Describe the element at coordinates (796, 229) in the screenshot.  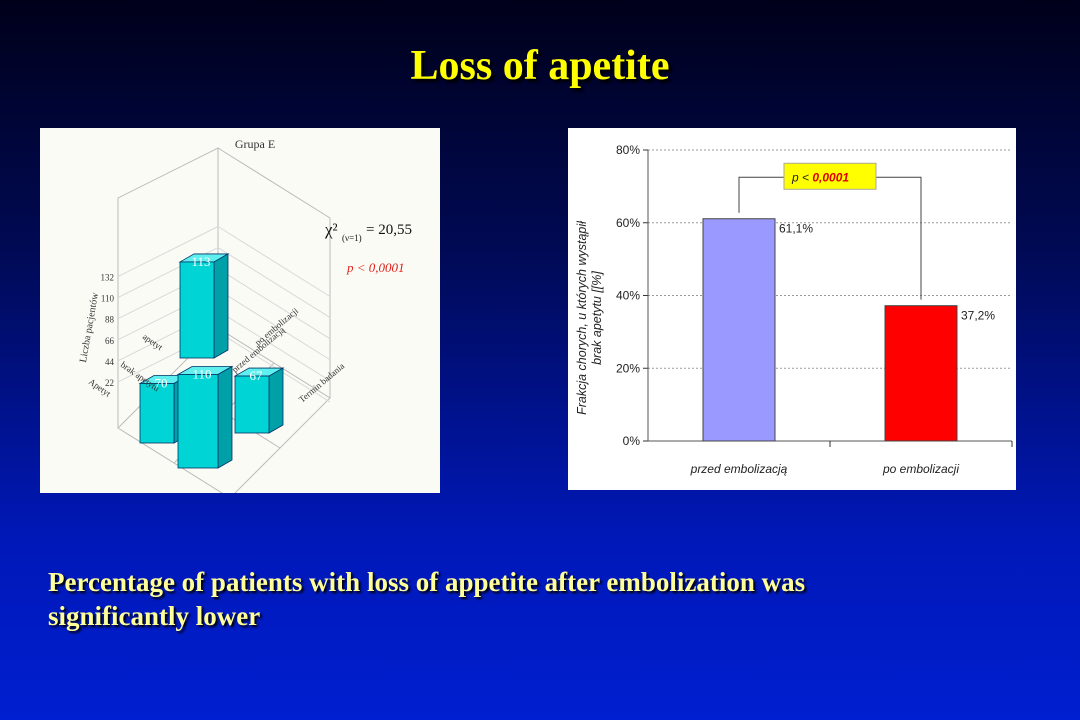
I see `right-bar-value-label: 61,1%` at that location.